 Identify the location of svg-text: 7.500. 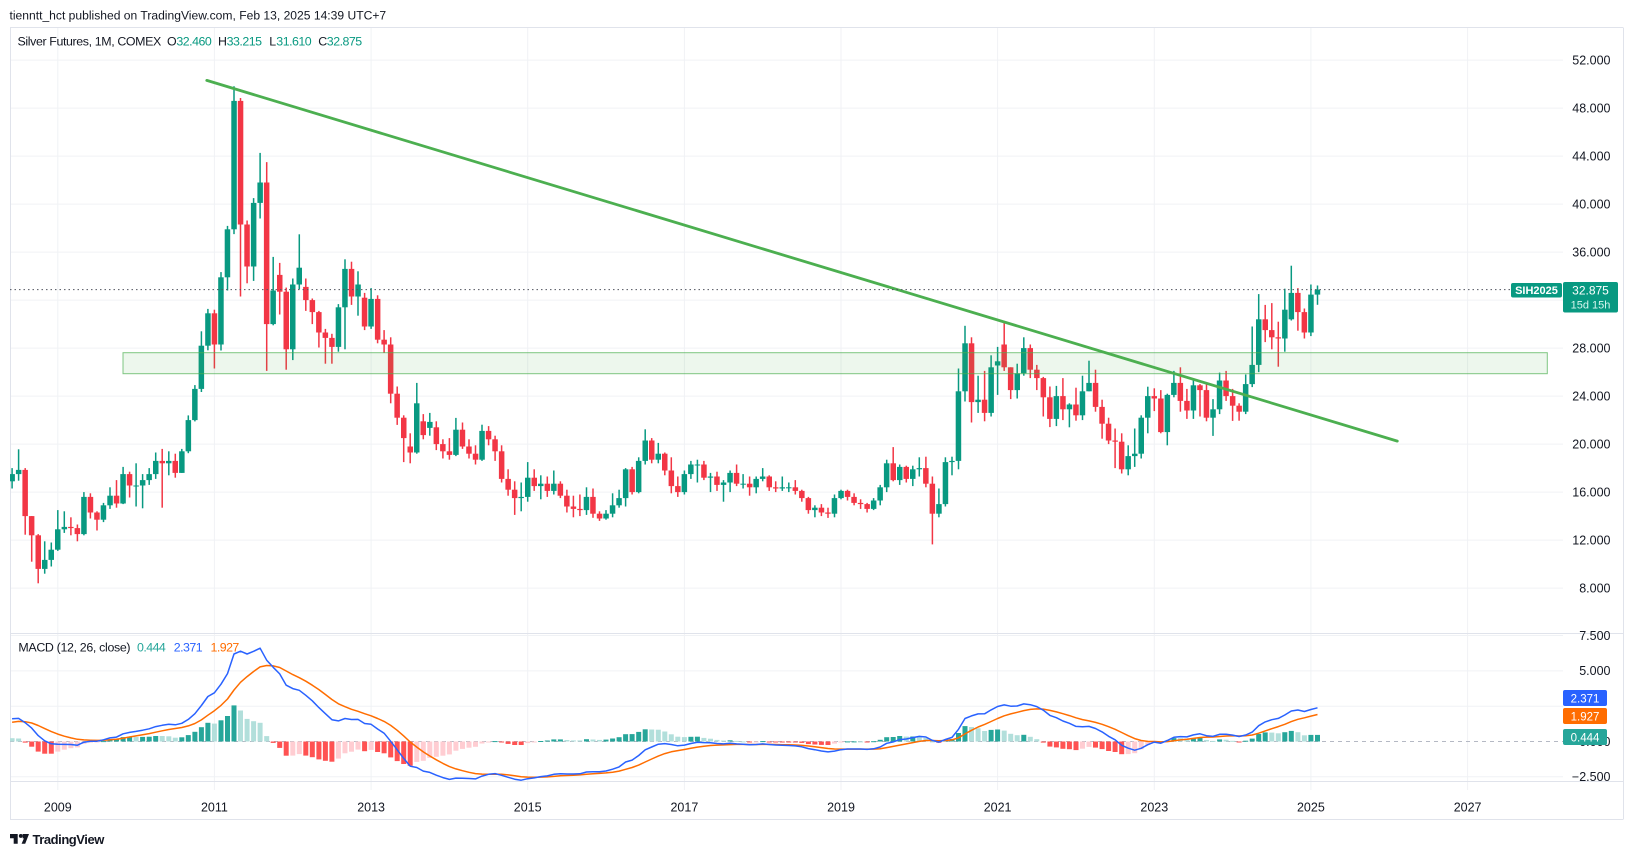
(1594, 636).